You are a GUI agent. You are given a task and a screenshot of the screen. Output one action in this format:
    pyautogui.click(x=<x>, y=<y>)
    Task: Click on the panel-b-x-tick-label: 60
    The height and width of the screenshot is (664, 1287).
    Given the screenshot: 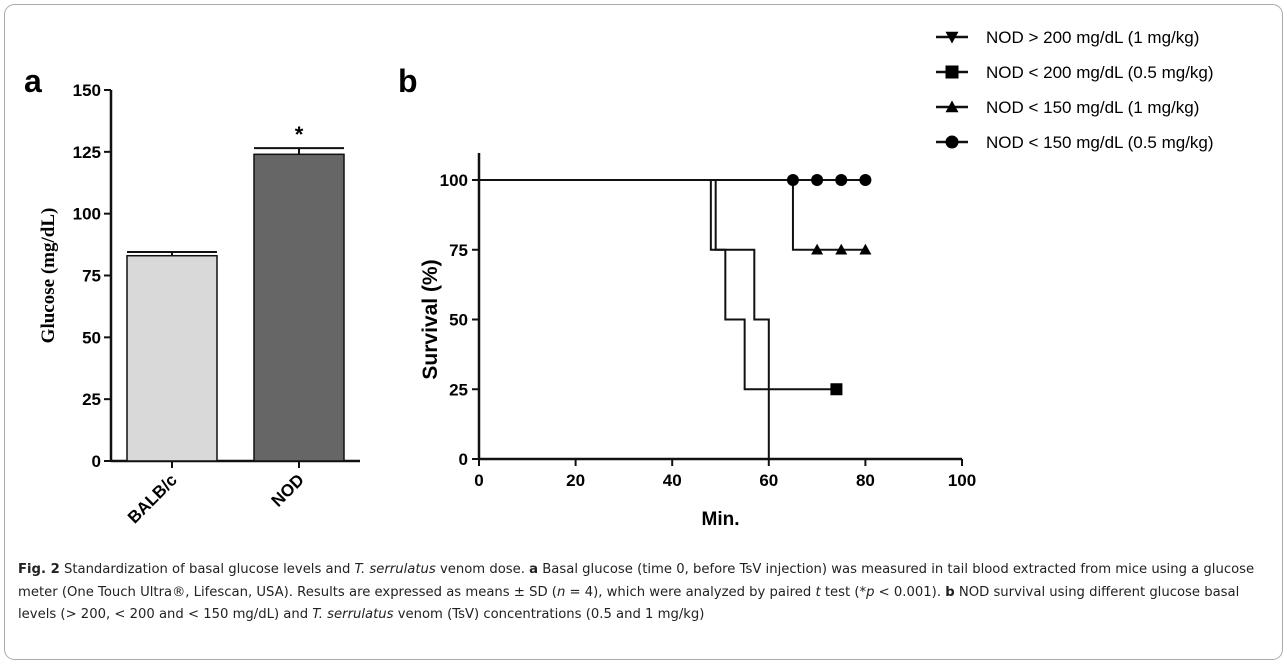 What is the action you would take?
    pyautogui.click(x=768, y=480)
    